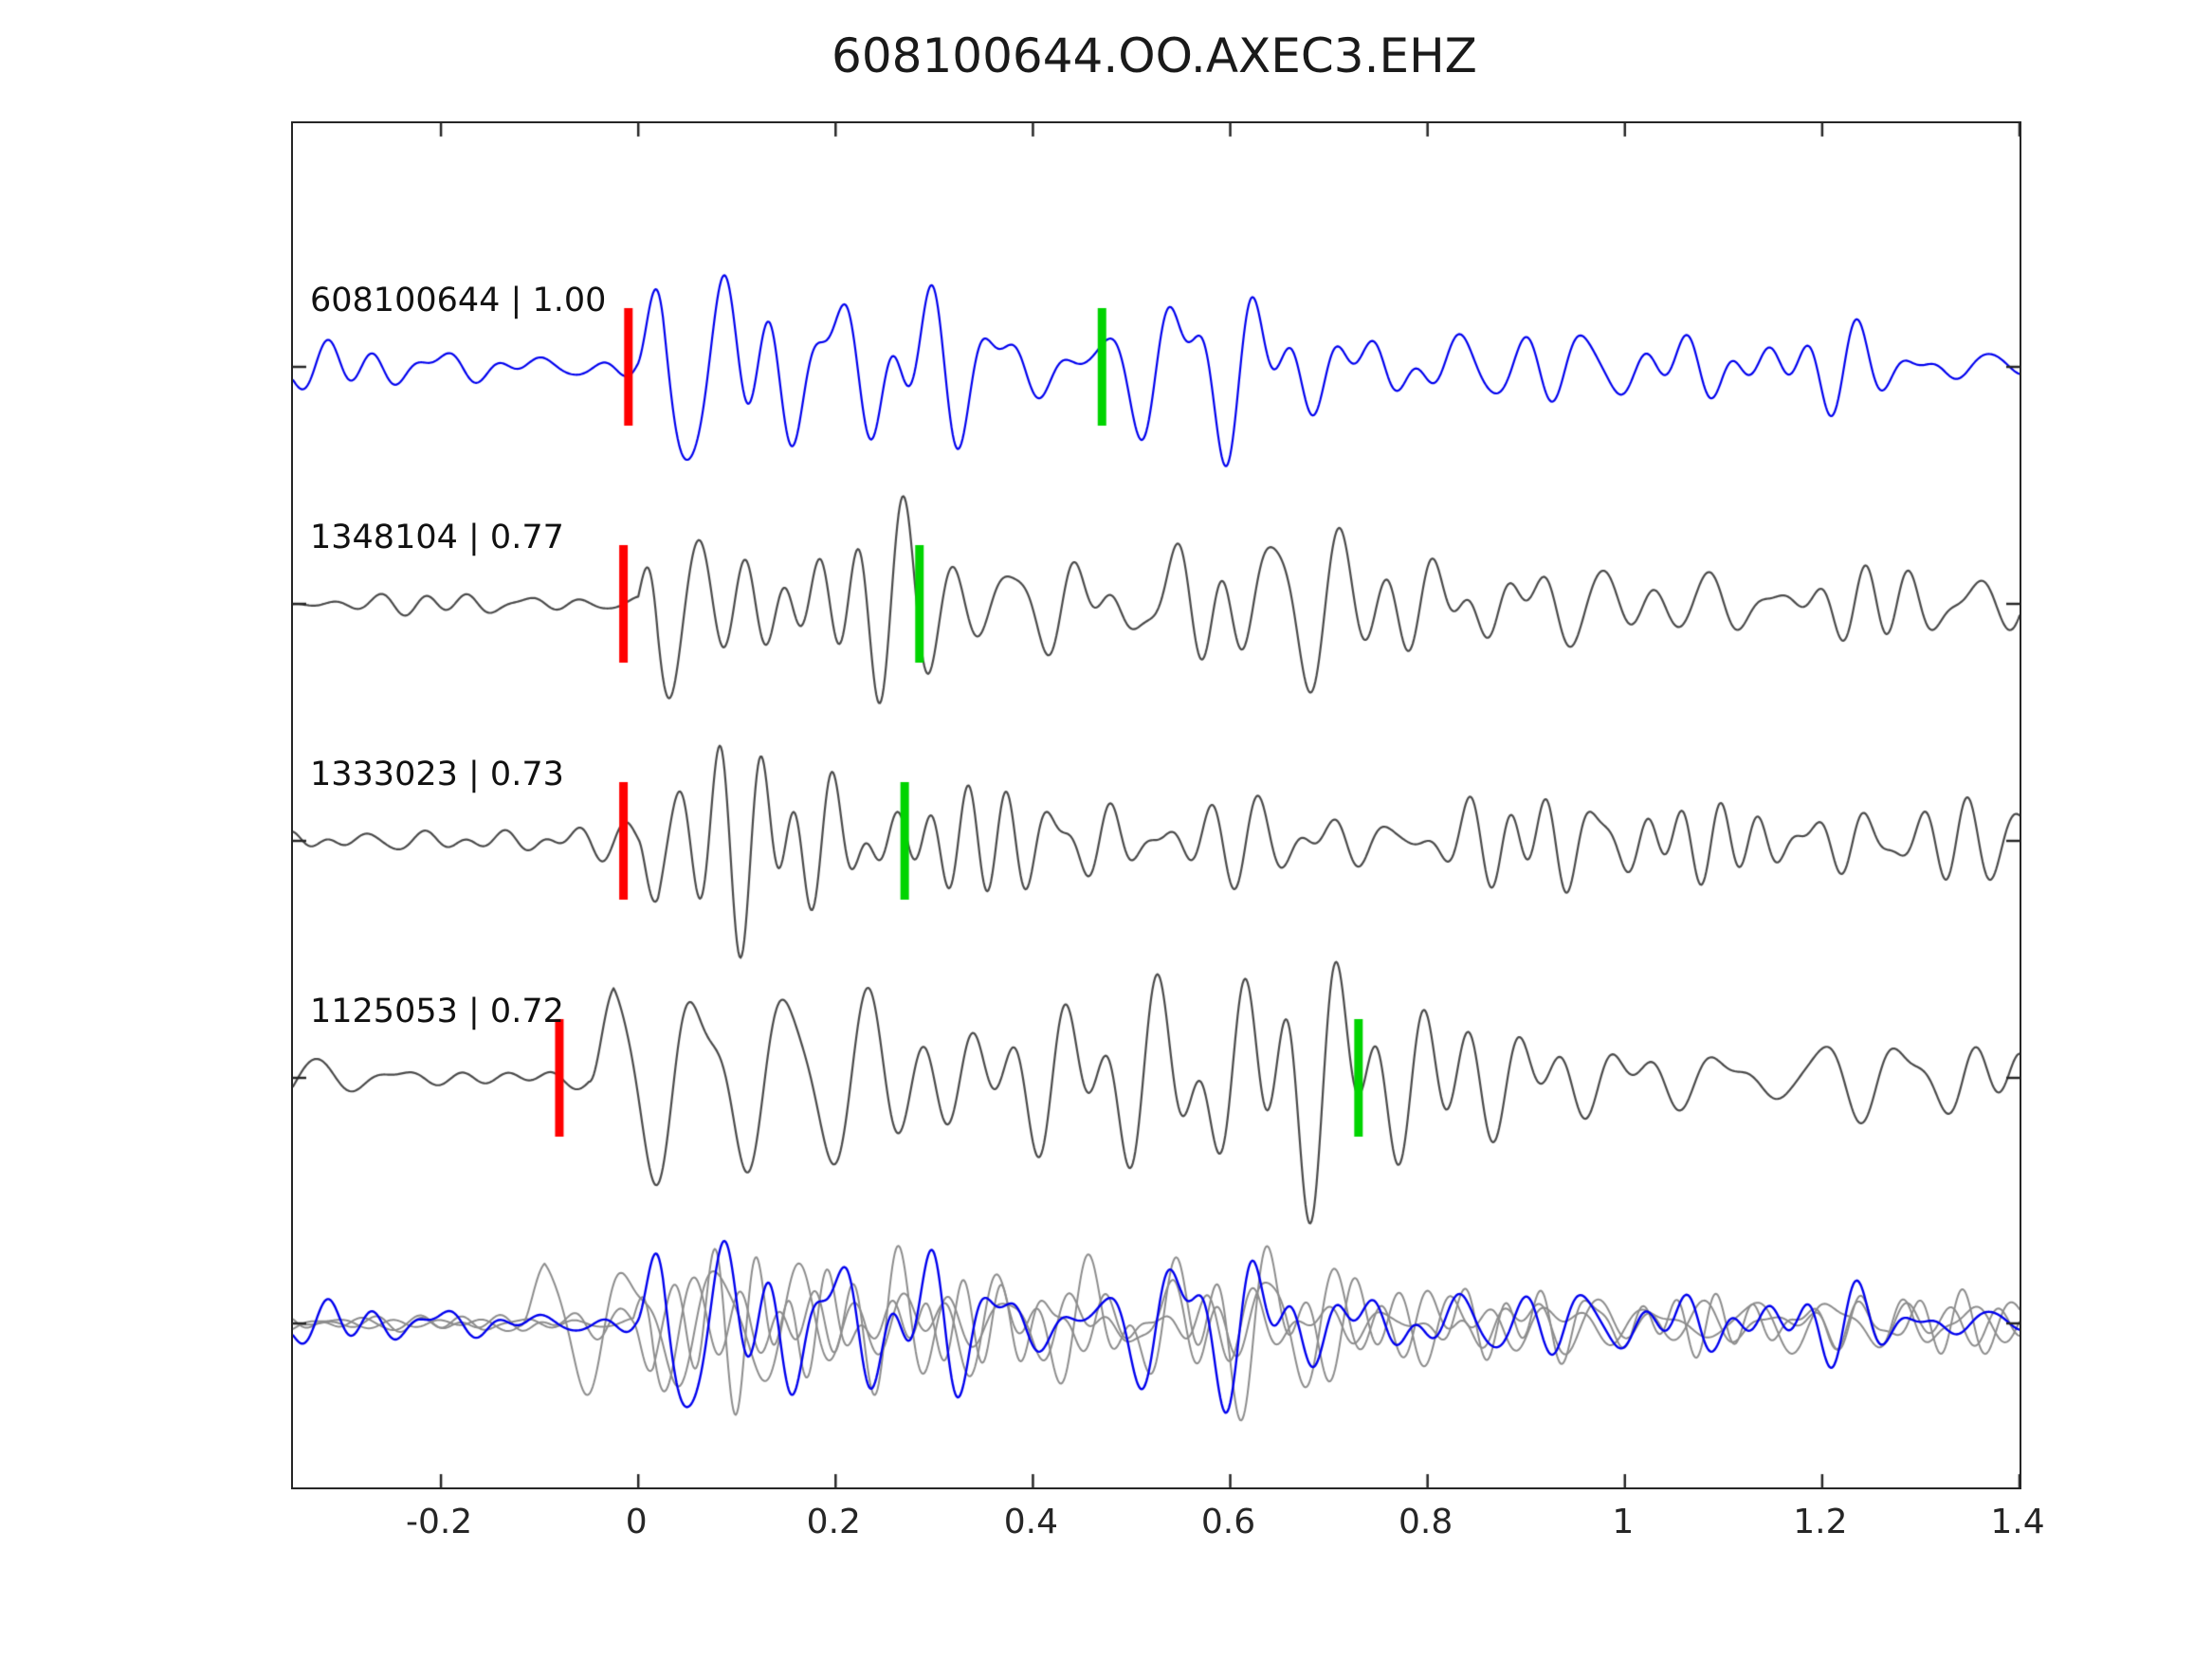  Describe the element at coordinates (833, 1522) in the screenshot. I see `x-tick-label: 0.2` at that location.